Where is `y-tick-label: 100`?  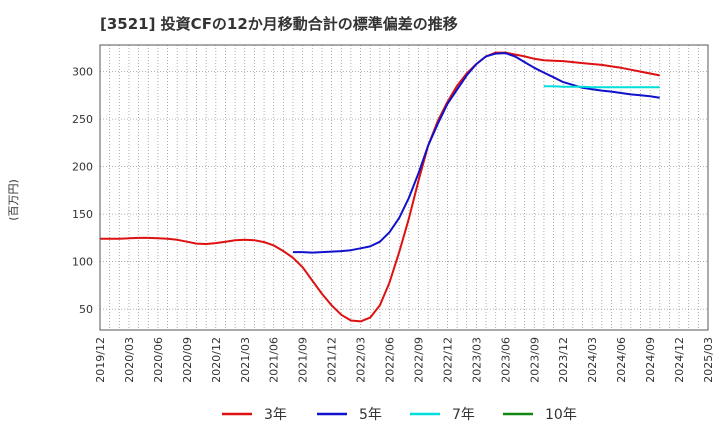
y-tick-label: 100 is located at coordinates (82, 262).